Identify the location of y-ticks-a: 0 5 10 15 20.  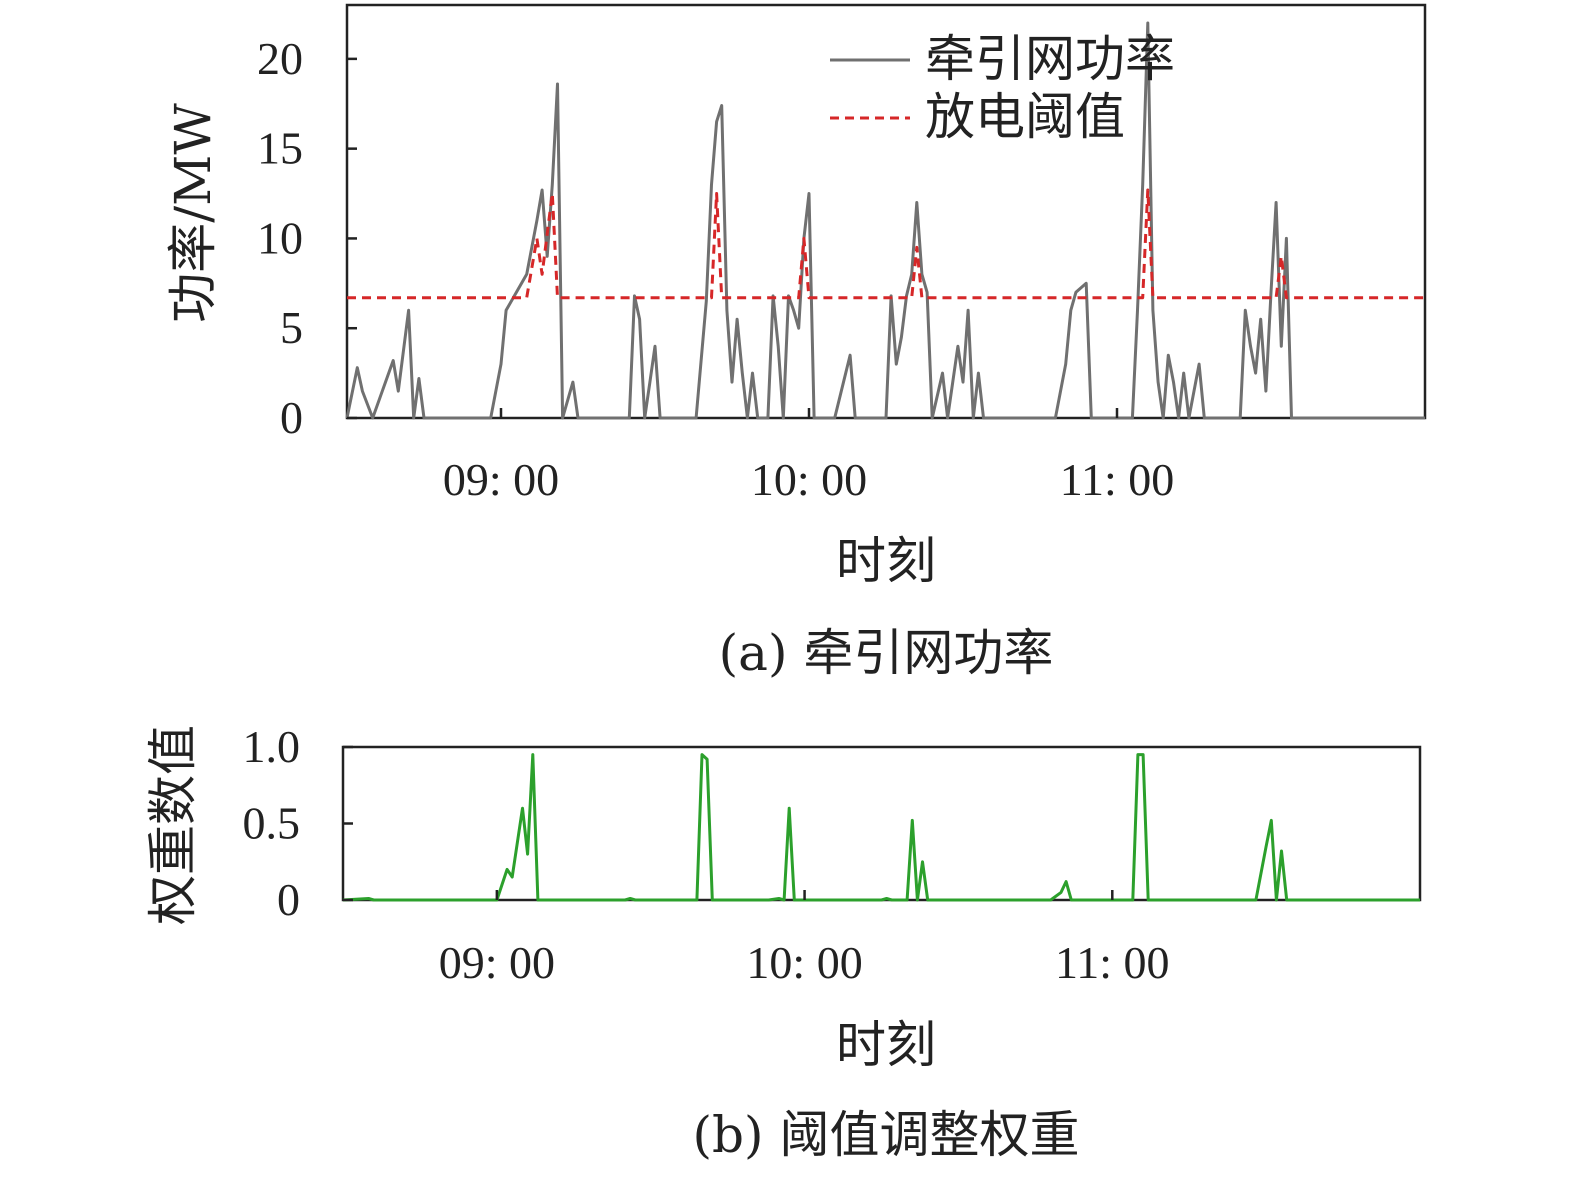
(307, 238).